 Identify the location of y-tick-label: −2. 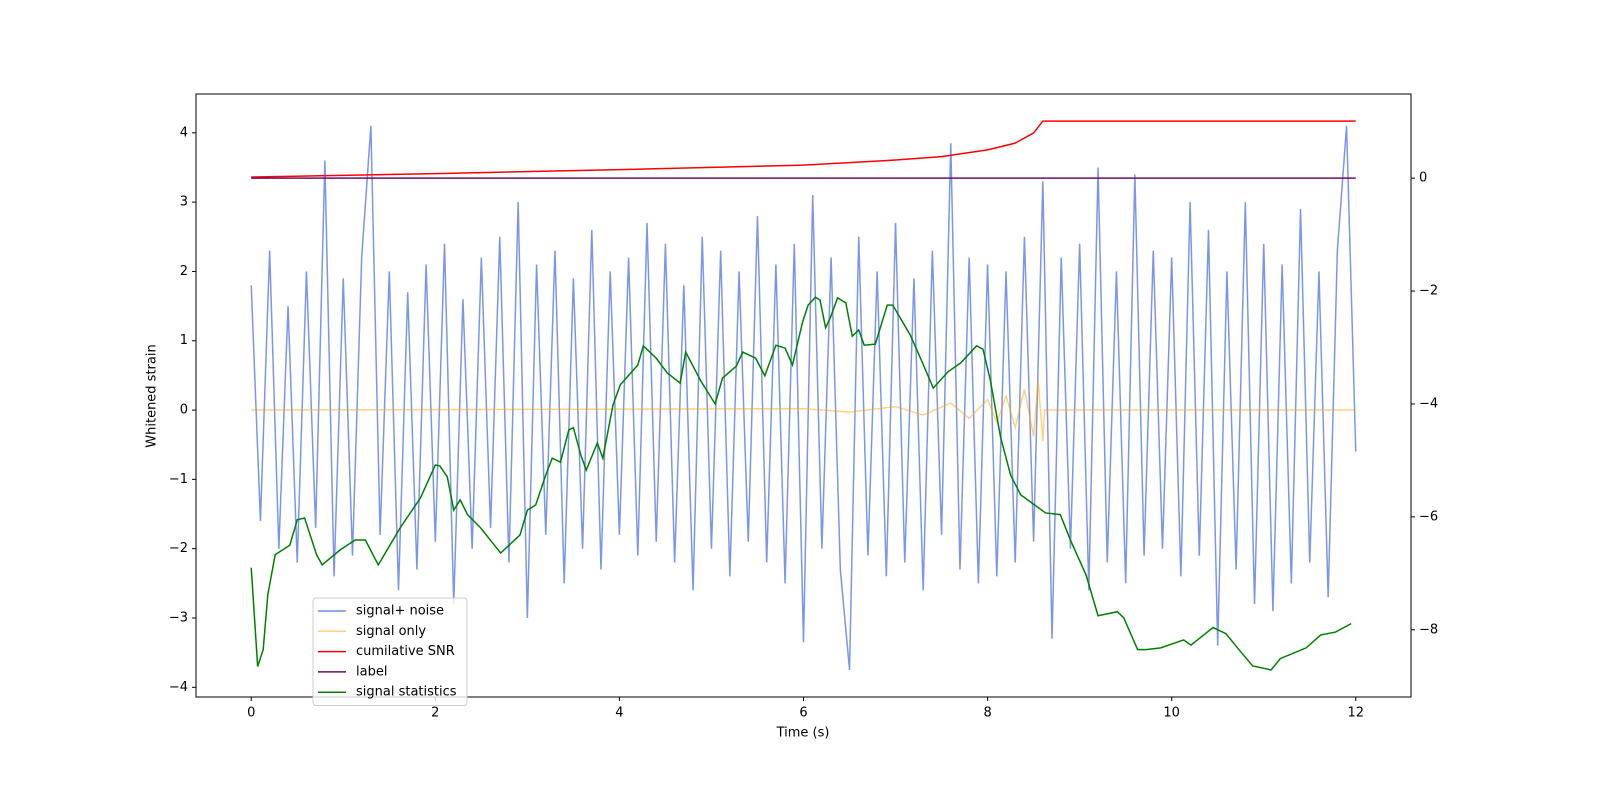
(178, 548).